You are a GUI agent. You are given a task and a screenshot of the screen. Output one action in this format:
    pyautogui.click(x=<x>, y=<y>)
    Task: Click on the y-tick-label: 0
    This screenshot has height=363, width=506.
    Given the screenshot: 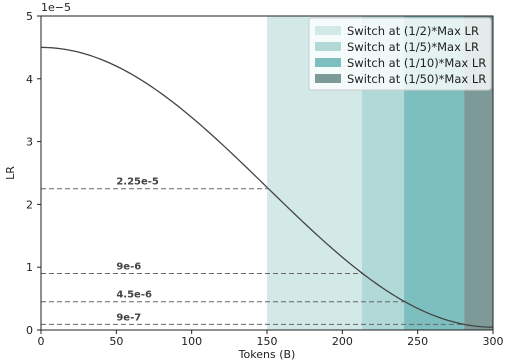 What is the action you would take?
    pyautogui.click(x=29, y=330)
    